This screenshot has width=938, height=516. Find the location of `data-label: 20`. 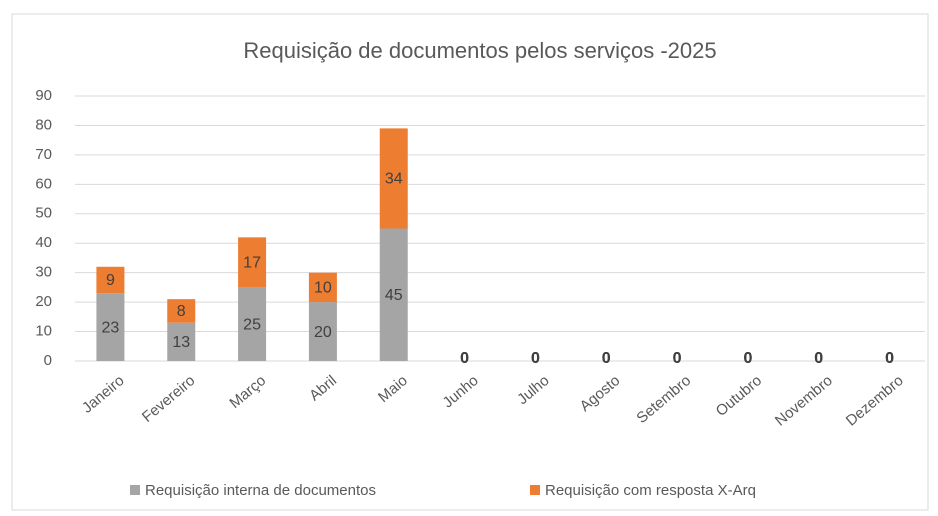

data-label: 20 is located at coordinates (323, 332).